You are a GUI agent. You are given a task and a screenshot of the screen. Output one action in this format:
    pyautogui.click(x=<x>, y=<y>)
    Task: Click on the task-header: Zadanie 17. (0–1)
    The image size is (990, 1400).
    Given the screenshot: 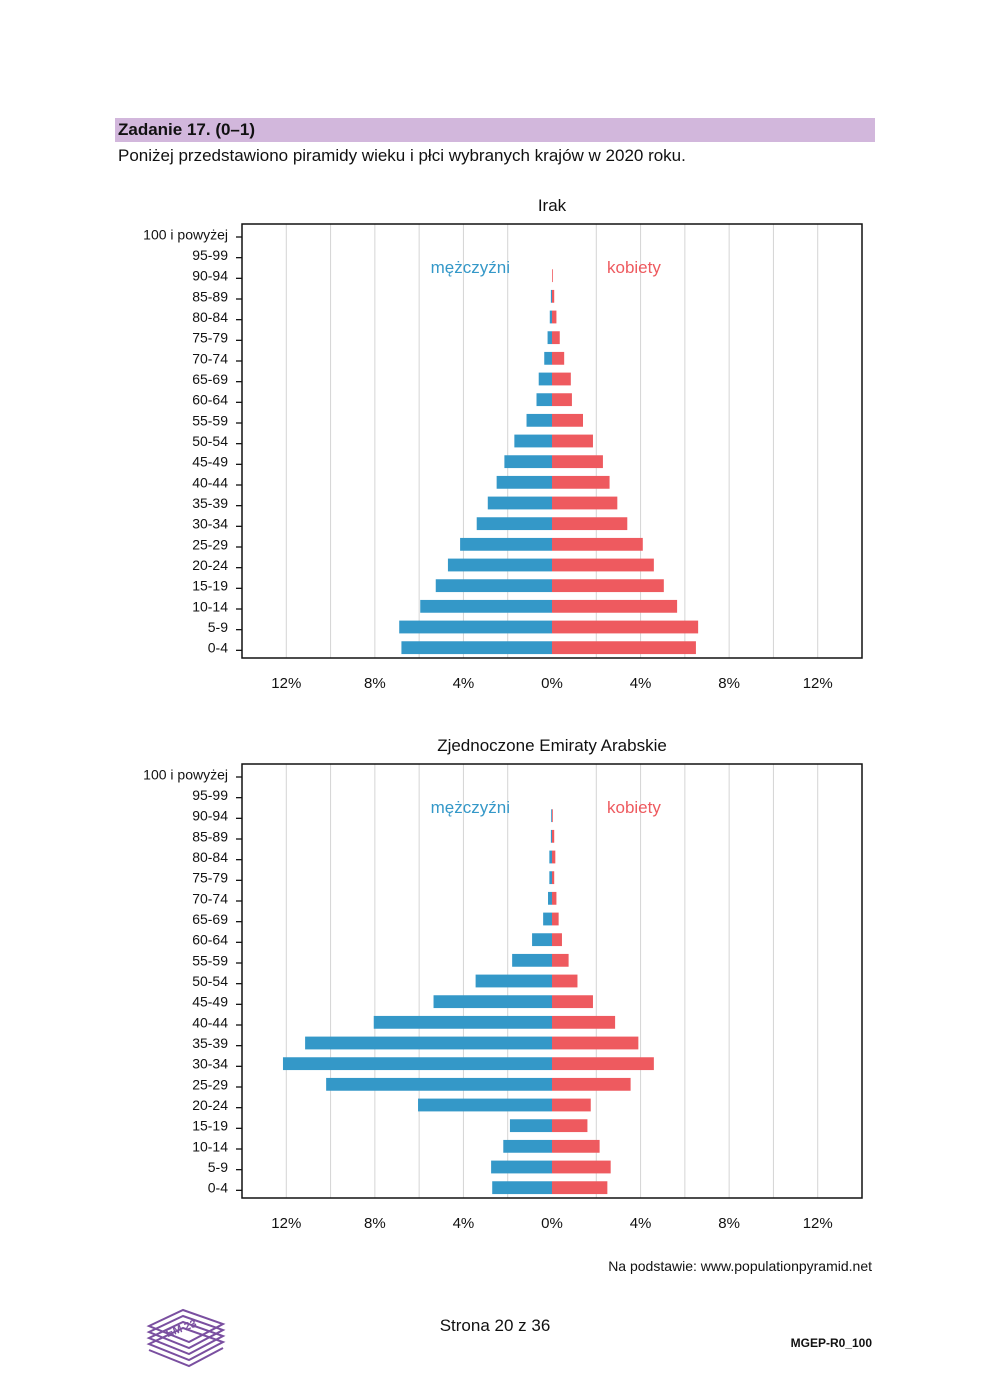 What is the action you would take?
    pyautogui.click(x=495, y=130)
    